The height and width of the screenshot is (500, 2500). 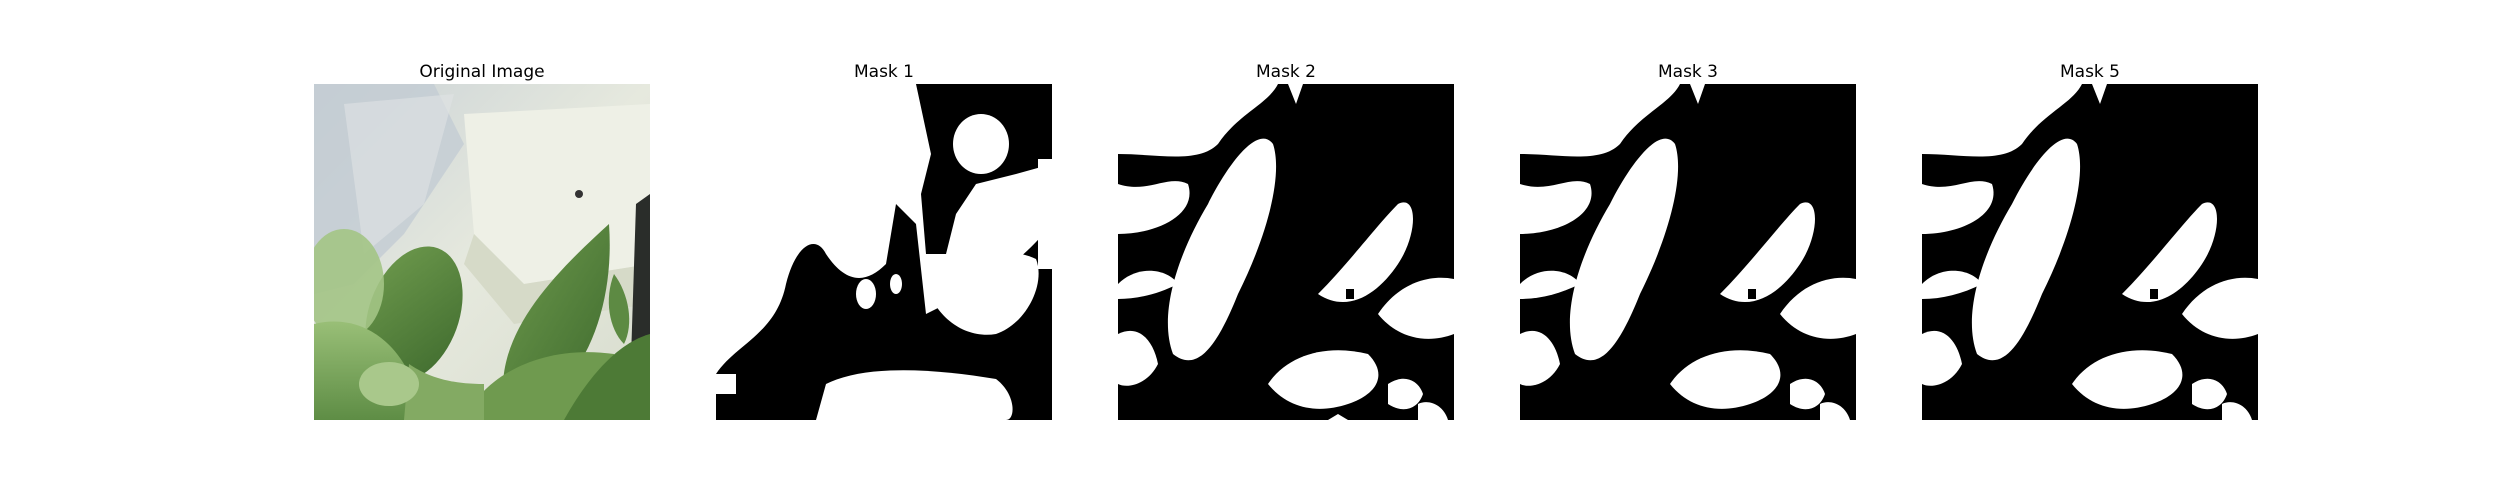 What do you see at coordinates (1285, 72) in the screenshot?
I see `panel-title: Mask 2` at bounding box center [1285, 72].